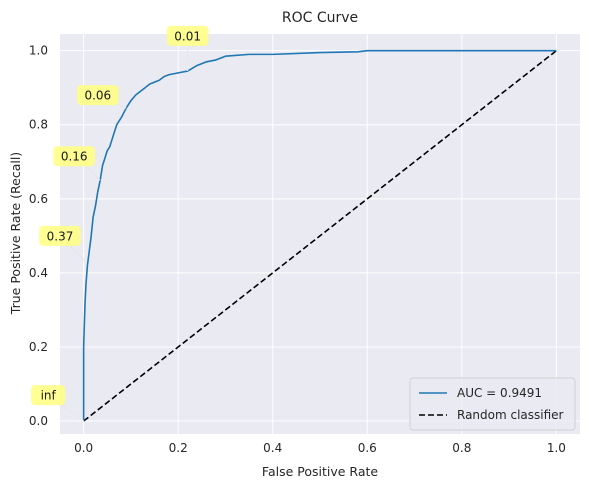  I want to click on legend: AUC = 0.9491 Random classifier, so click(492, 404).